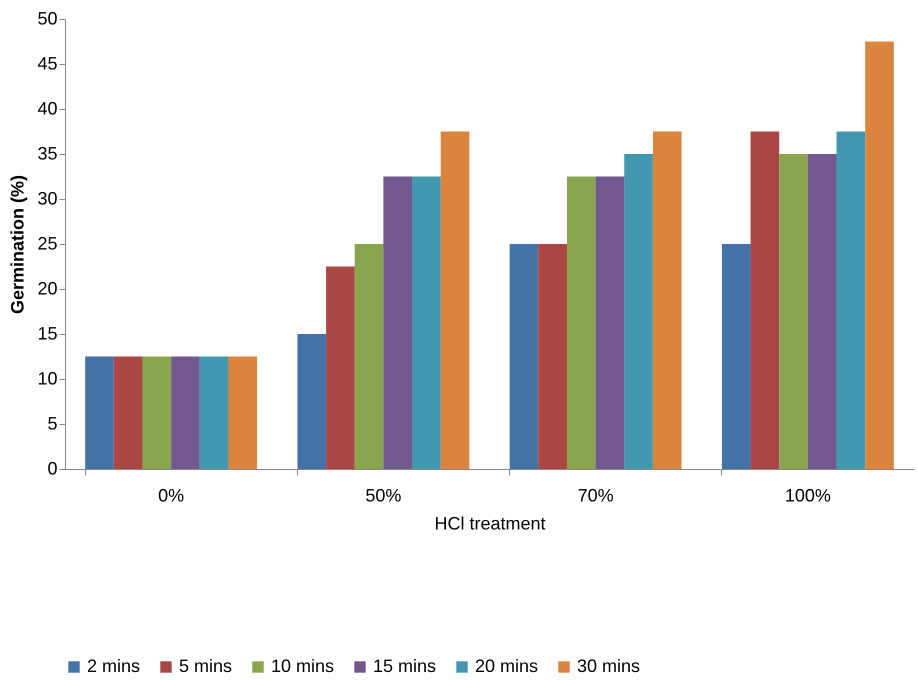  I want to click on legend-label: 10 mins, so click(302, 666).